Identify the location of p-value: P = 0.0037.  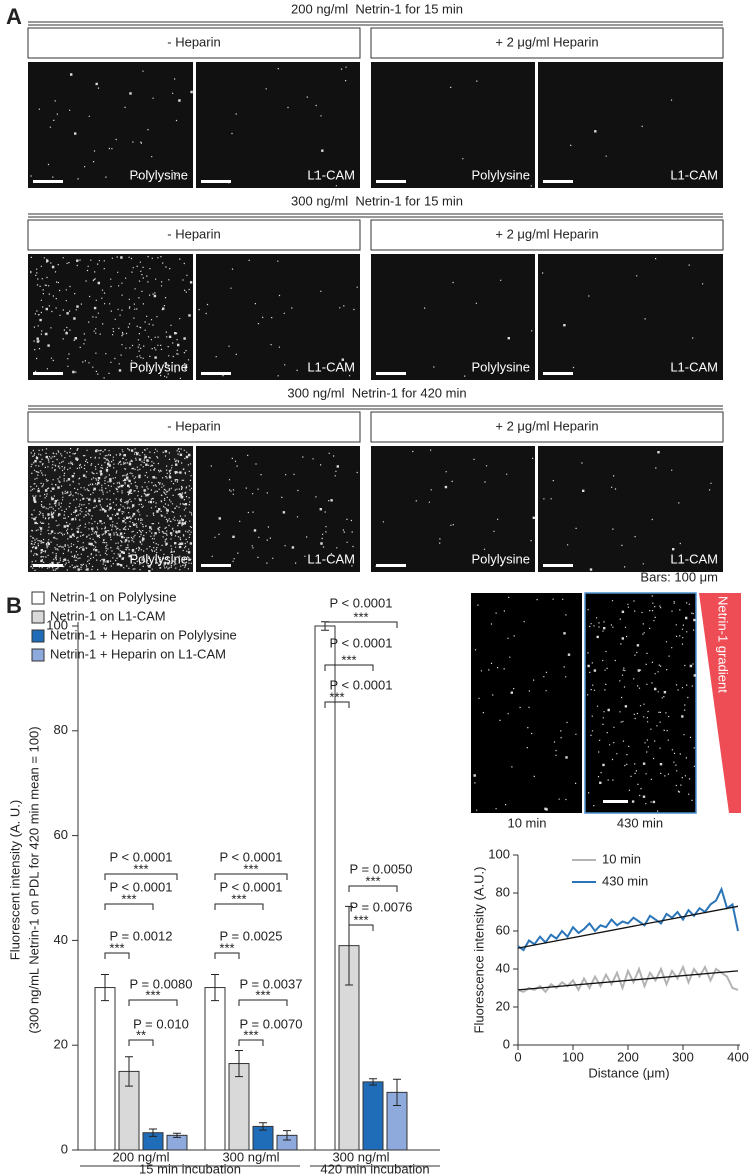
(270, 983).